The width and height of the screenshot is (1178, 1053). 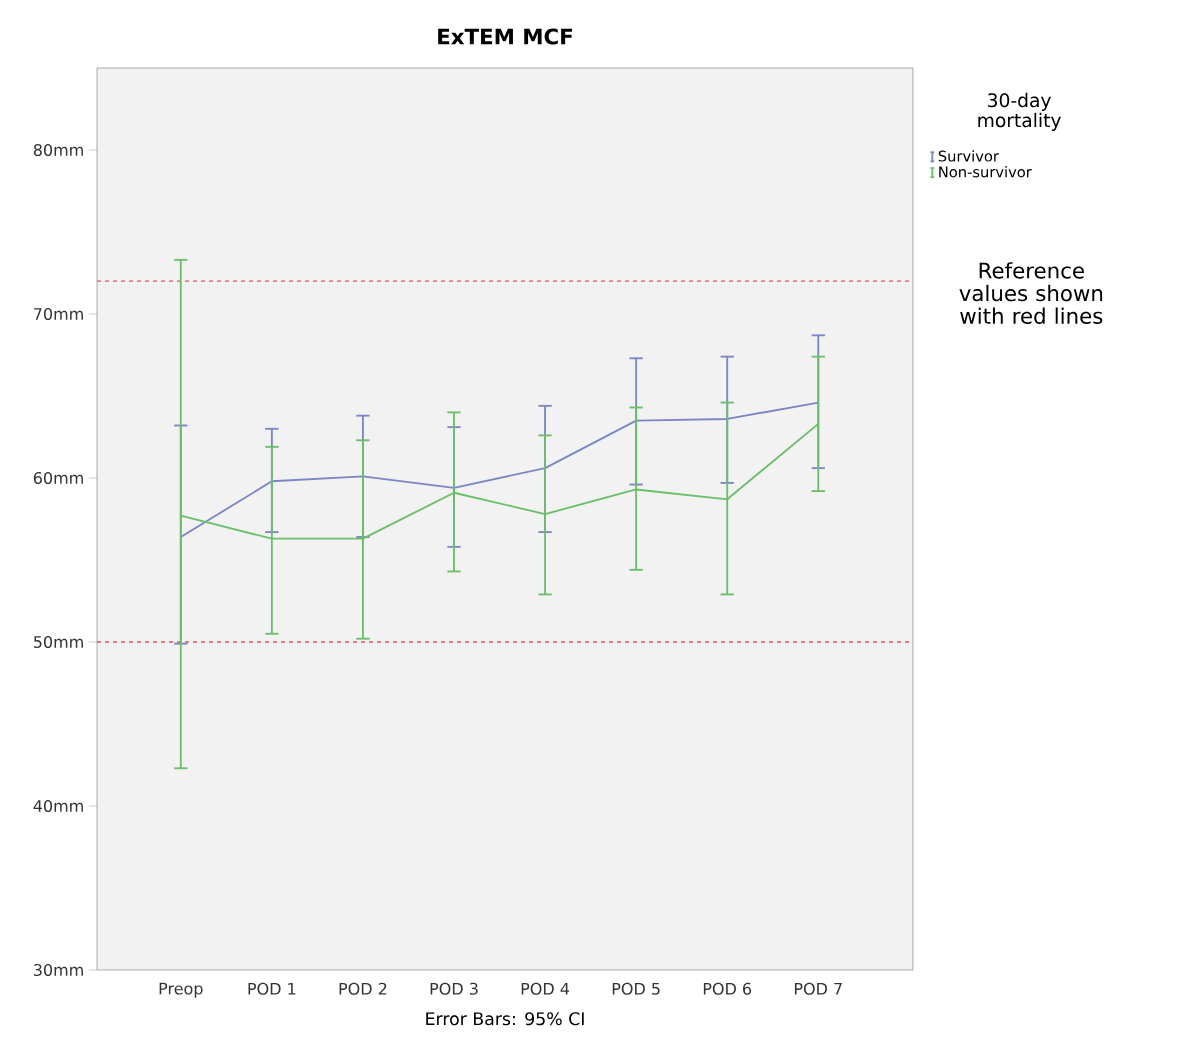 I want to click on legend-label: Non-survivor, so click(x=985, y=172).